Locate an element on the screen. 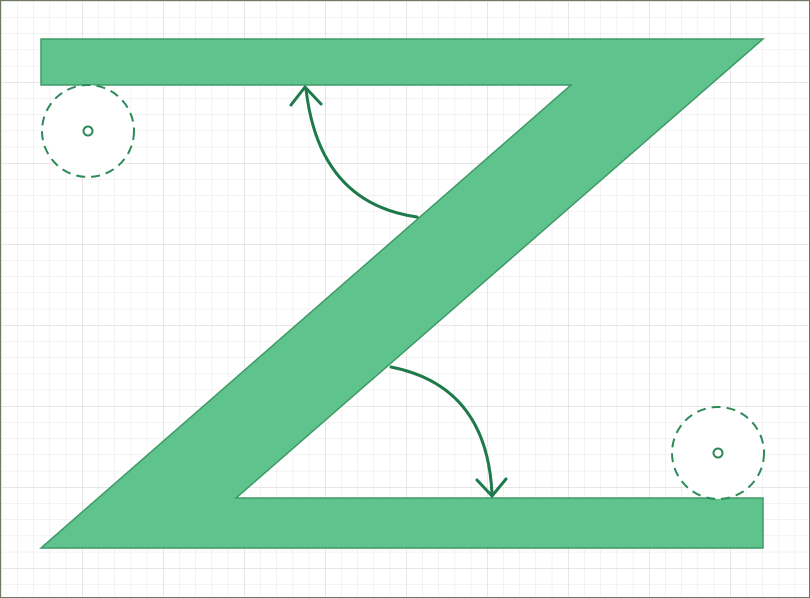  center-dot-top-left is located at coordinates (88, 131).